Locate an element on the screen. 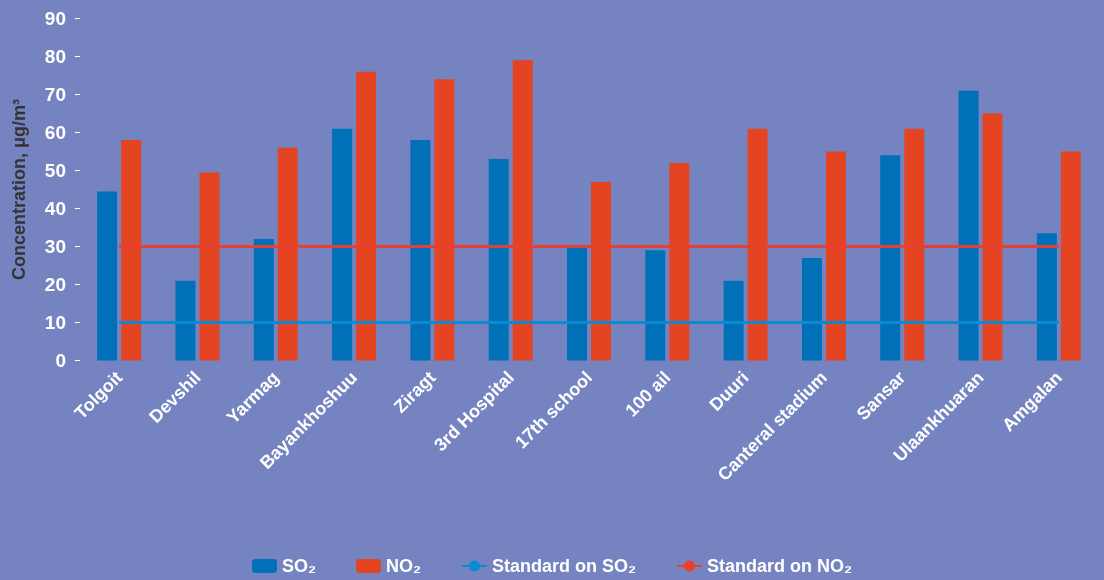 The height and width of the screenshot is (580, 1104). y-tick-label: 70 is located at coordinates (55, 94).